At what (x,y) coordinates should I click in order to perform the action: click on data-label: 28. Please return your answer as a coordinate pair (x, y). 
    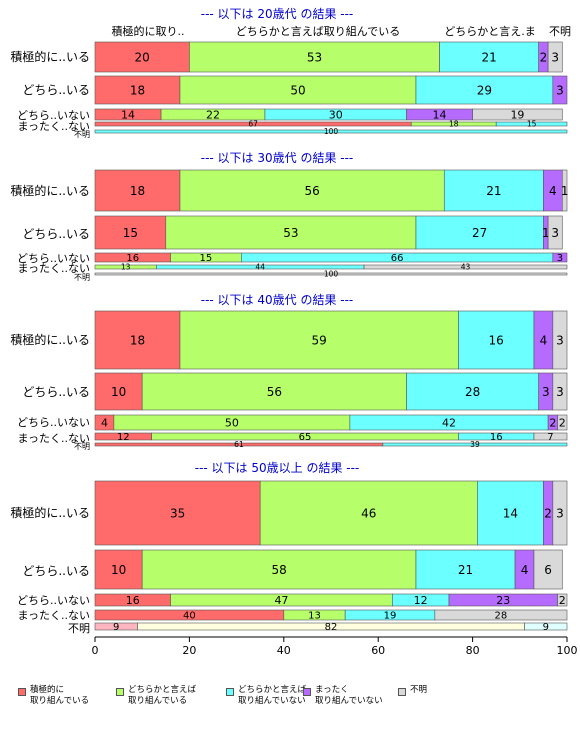
    Looking at the image, I should click on (472, 392).